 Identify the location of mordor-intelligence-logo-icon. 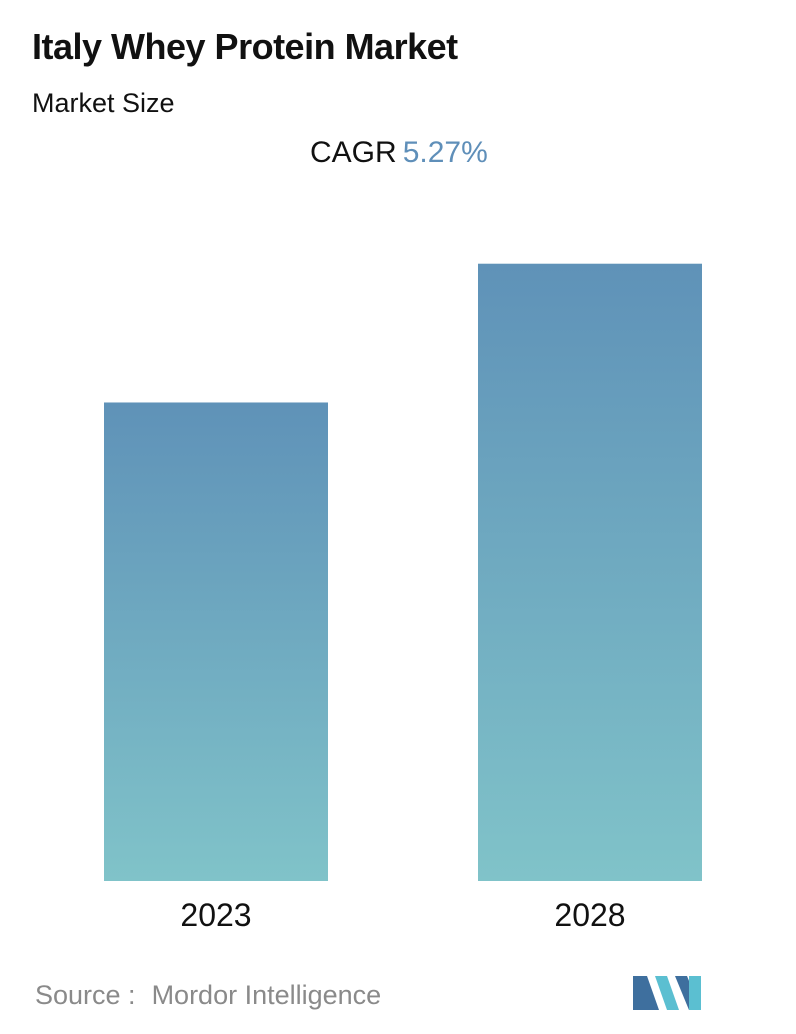
(667, 993).